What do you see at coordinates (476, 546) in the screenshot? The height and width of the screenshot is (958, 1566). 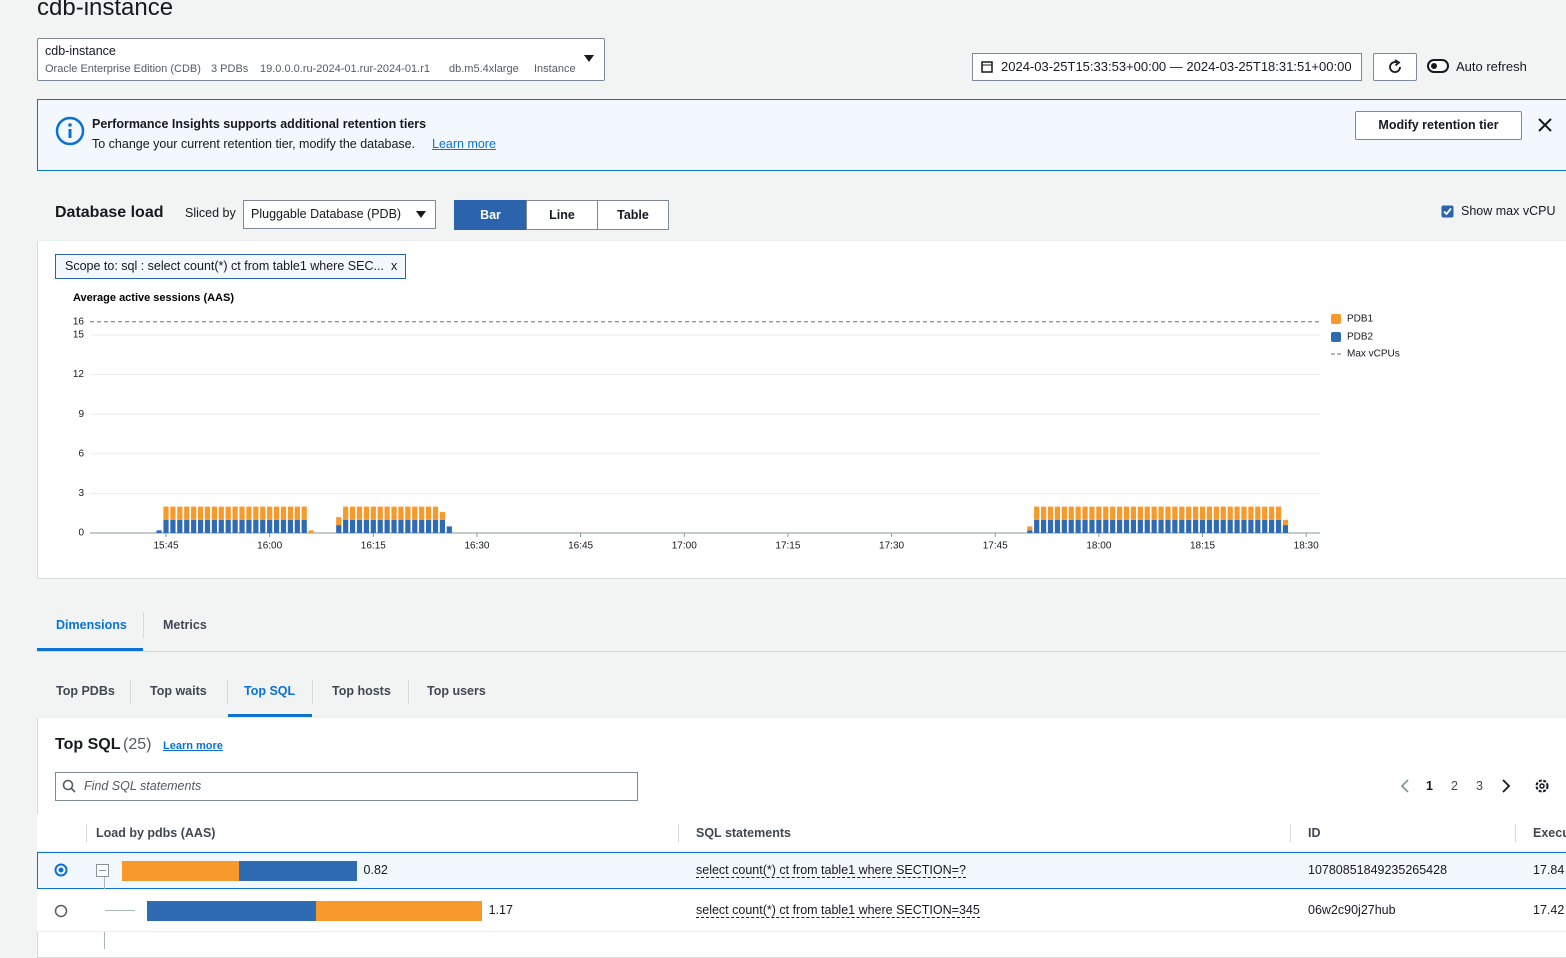 I see `x-tick-label: 16:30` at bounding box center [476, 546].